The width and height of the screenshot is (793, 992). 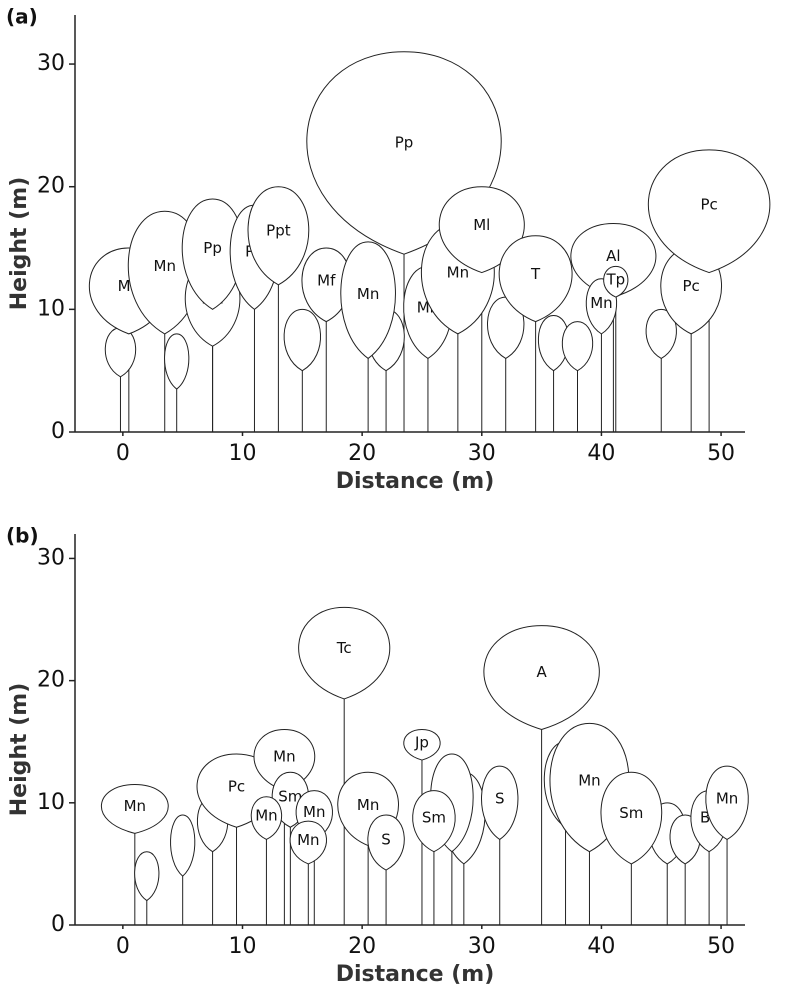 I want to click on tree-label: Ppt, so click(x=278, y=230).